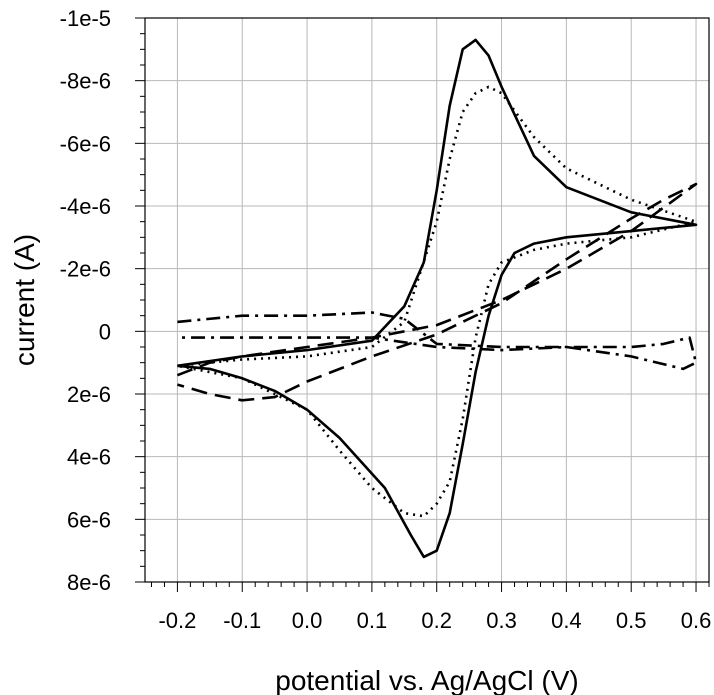 The height and width of the screenshot is (695, 714). I want to click on y-tick-label: -1e-5, so click(85, 18).